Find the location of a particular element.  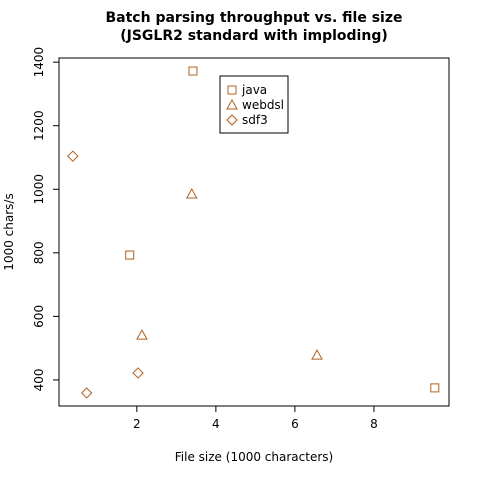

y-tick-label: 1200 is located at coordinates (39, 125).